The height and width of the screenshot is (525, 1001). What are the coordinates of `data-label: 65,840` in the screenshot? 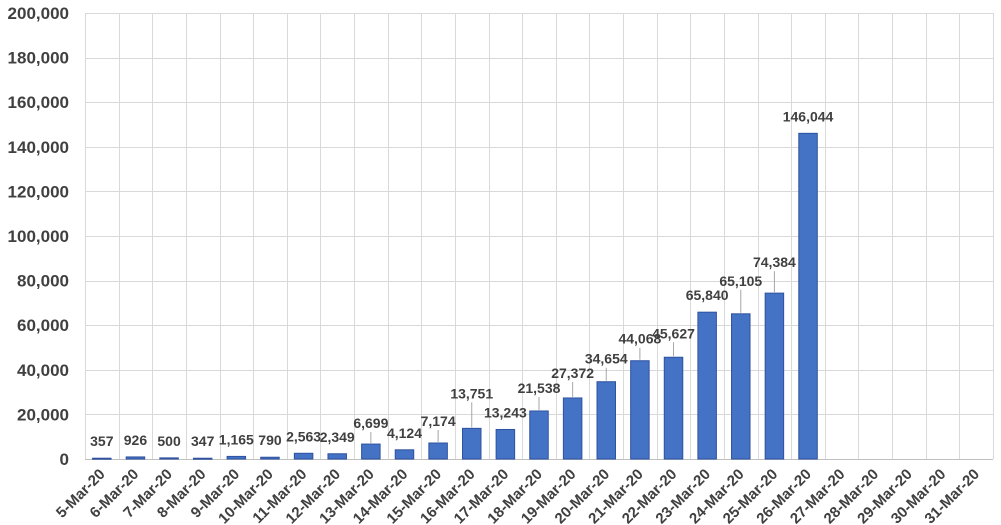 It's located at (707, 295).